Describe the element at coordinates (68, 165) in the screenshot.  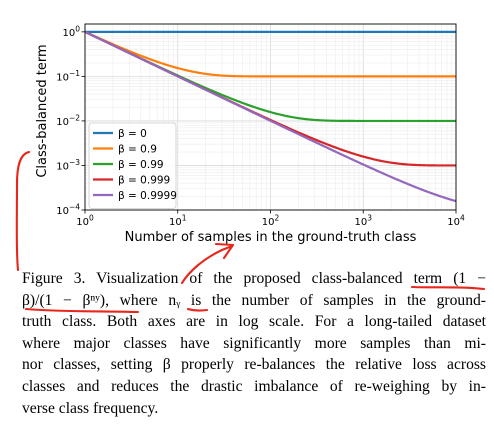
I see `y-tick-label: 10⁻³` at that location.